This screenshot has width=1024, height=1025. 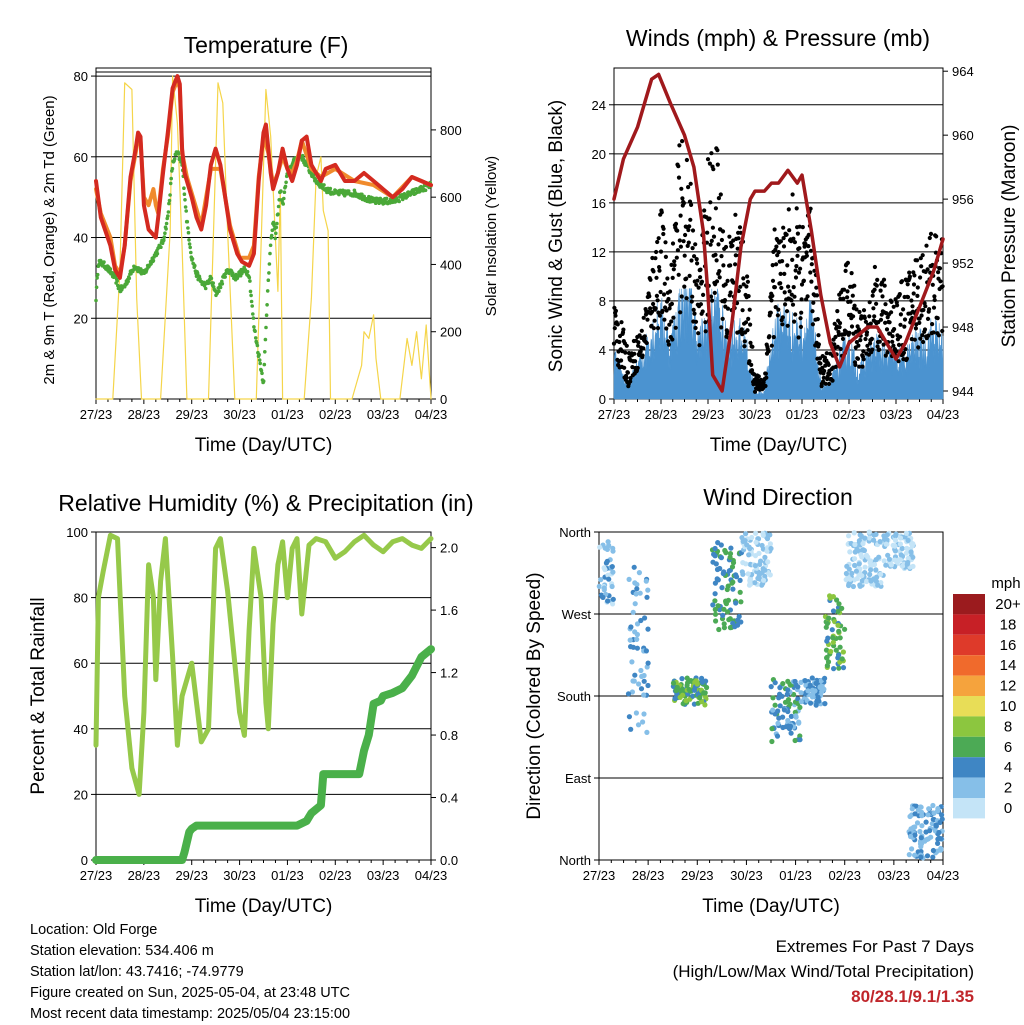 What do you see at coordinates (287, 875) in the screenshot?
I see `x-tick-label: 01/23` at bounding box center [287, 875].